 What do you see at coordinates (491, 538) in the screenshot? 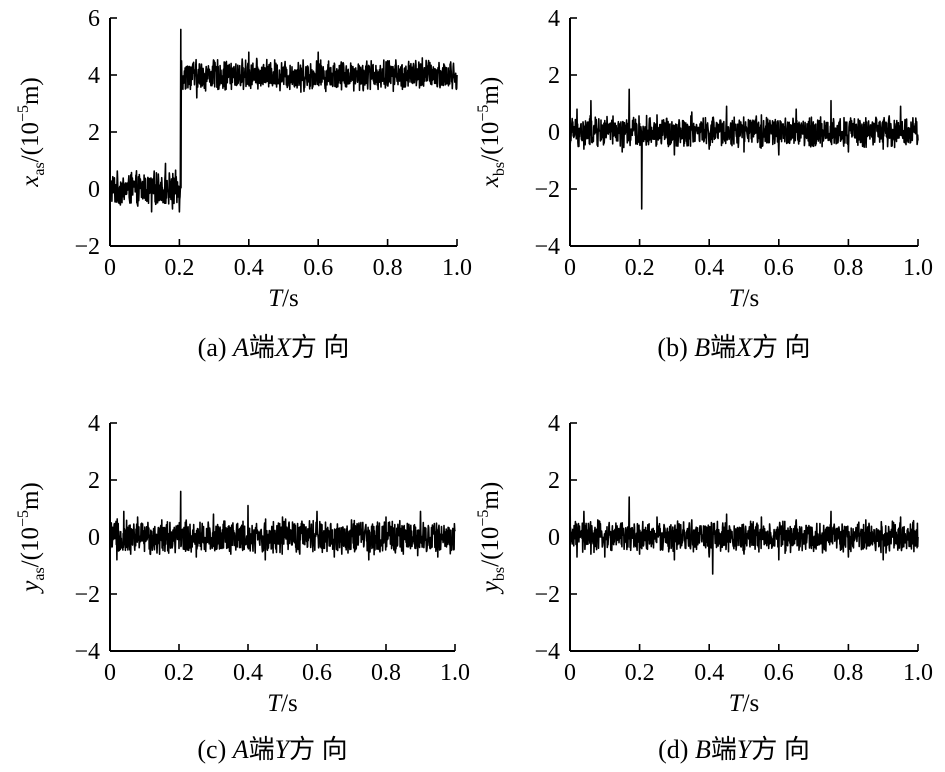
I see `y-axis-label: ybs/(10−5m)` at bounding box center [491, 538].